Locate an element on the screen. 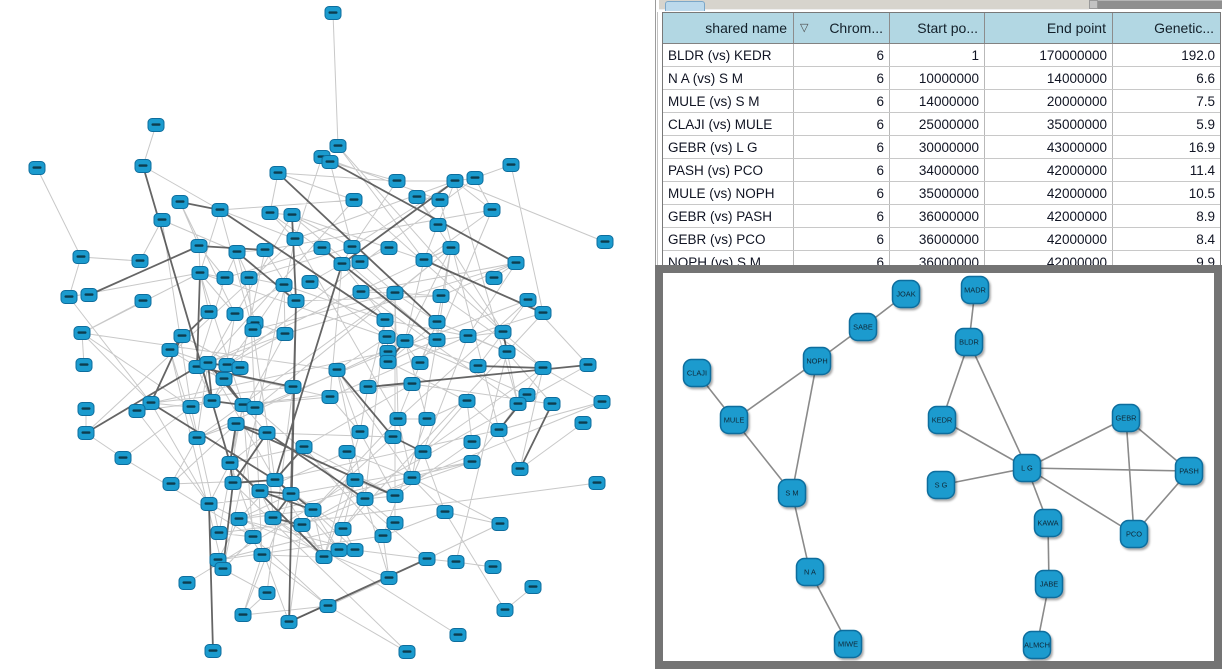  network-node-mule: MULE is located at coordinates (734, 420).